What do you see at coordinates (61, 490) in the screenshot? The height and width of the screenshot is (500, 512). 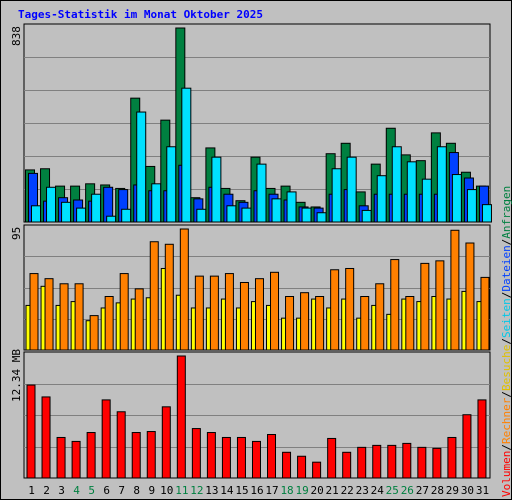 I see `x-tick-label-day-3: 3` at bounding box center [61, 490].